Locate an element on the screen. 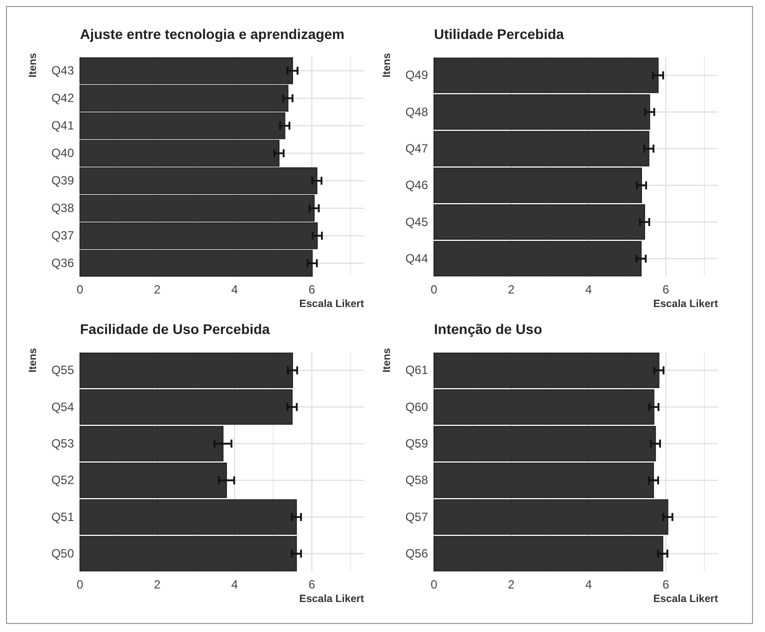 The image size is (765, 632). y-tick-label: Q44 is located at coordinates (416, 259).